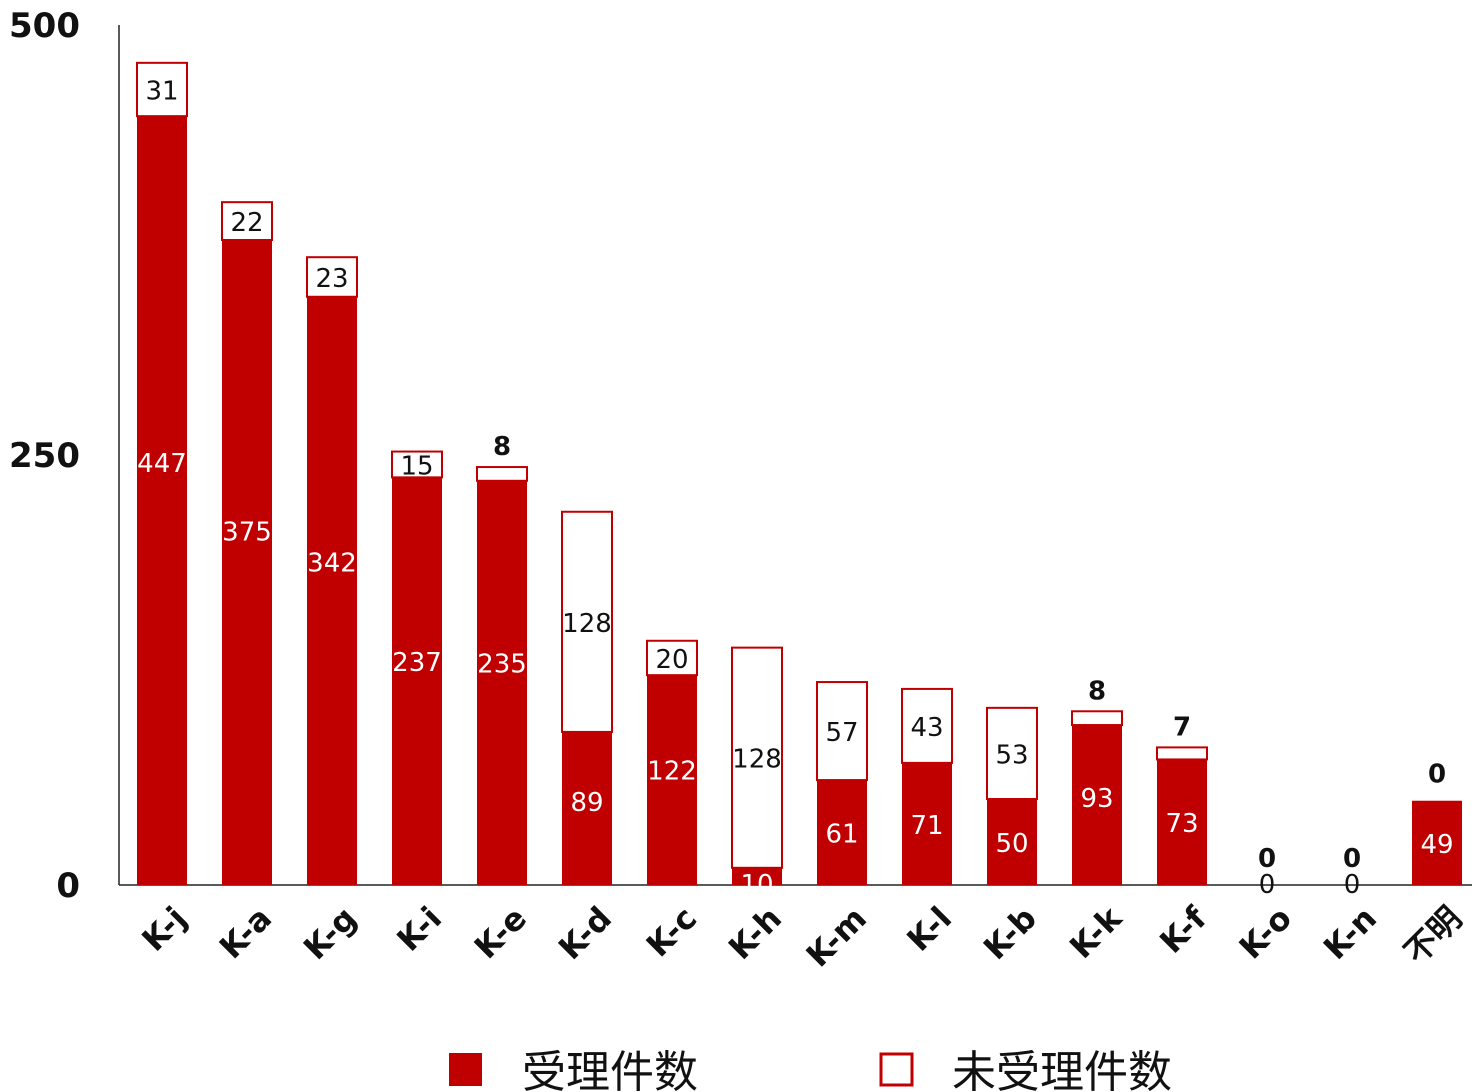  Describe the element at coordinates (672, 772) in the screenshot. I see `data-label-accepted: 122` at that location.